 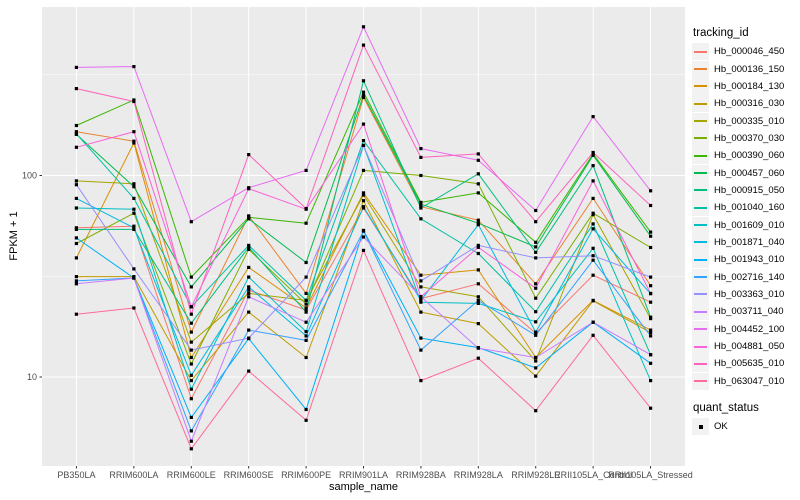 I want to click on y-tick-label: 100, so click(x=29, y=176).